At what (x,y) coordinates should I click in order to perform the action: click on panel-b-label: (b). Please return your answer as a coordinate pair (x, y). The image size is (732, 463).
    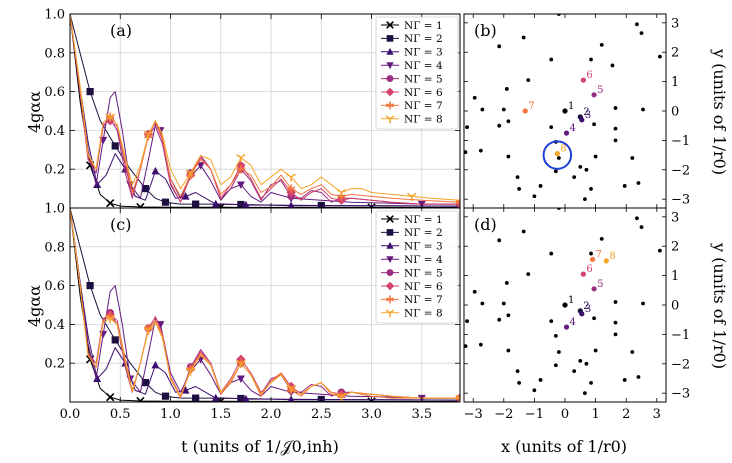
    Looking at the image, I should click on (485, 30).